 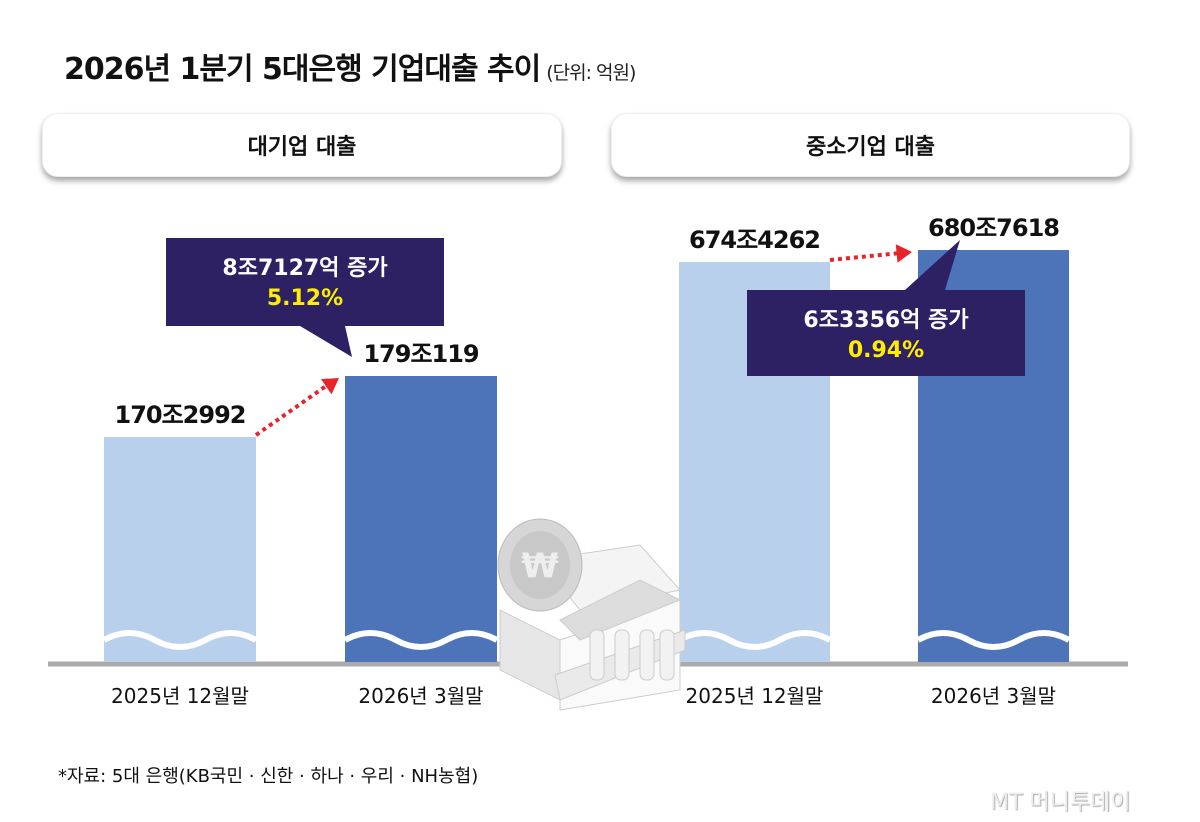 What do you see at coordinates (754, 240) in the screenshot?
I see `value-label: 674조4262` at bounding box center [754, 240].